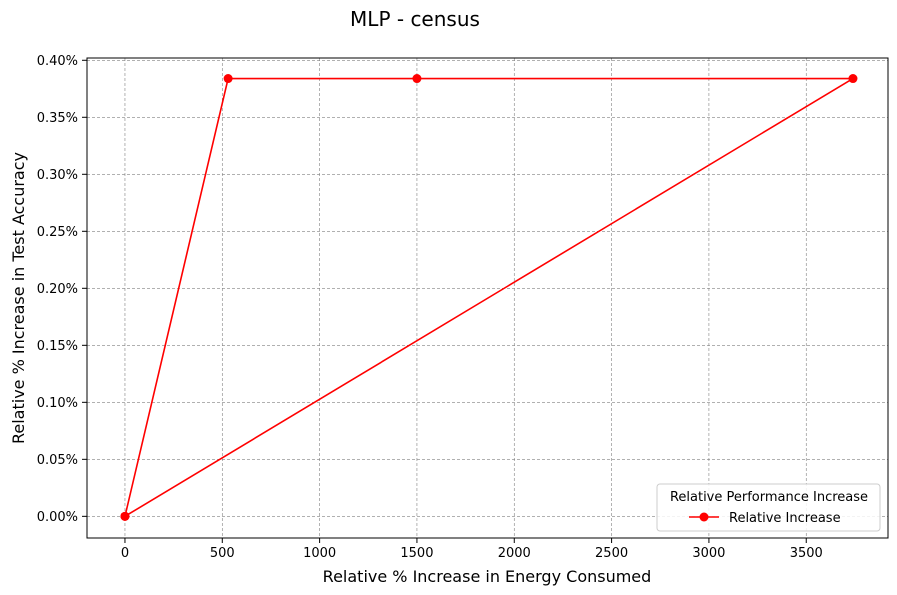 This screenshot has width=897, height=595. What do you see at coordinates (472, 549) in the screenshot?
I see `x-axis-ticks: 0 500 1000 1500 2000 2500 3000 3500` at bounding box center [472, 549].